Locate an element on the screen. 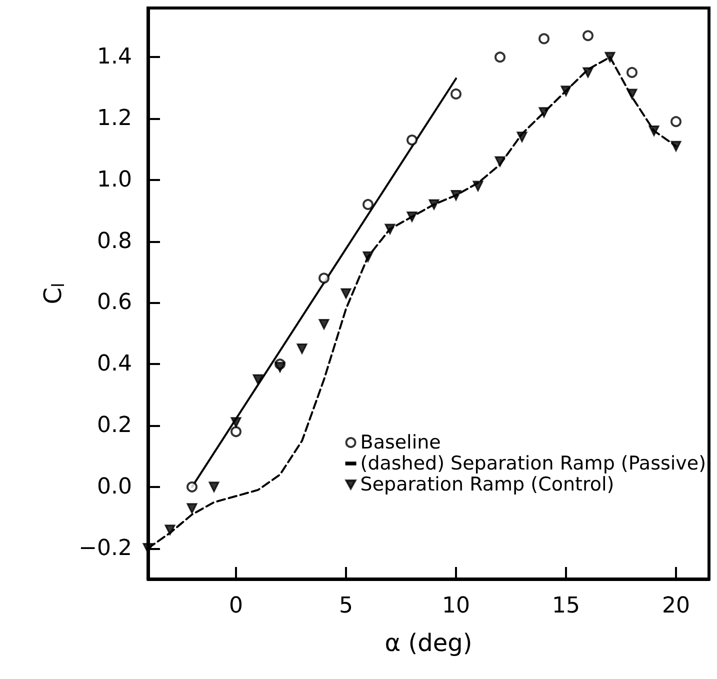  x-tick-label: 15 is located at coordinates (566, 606).